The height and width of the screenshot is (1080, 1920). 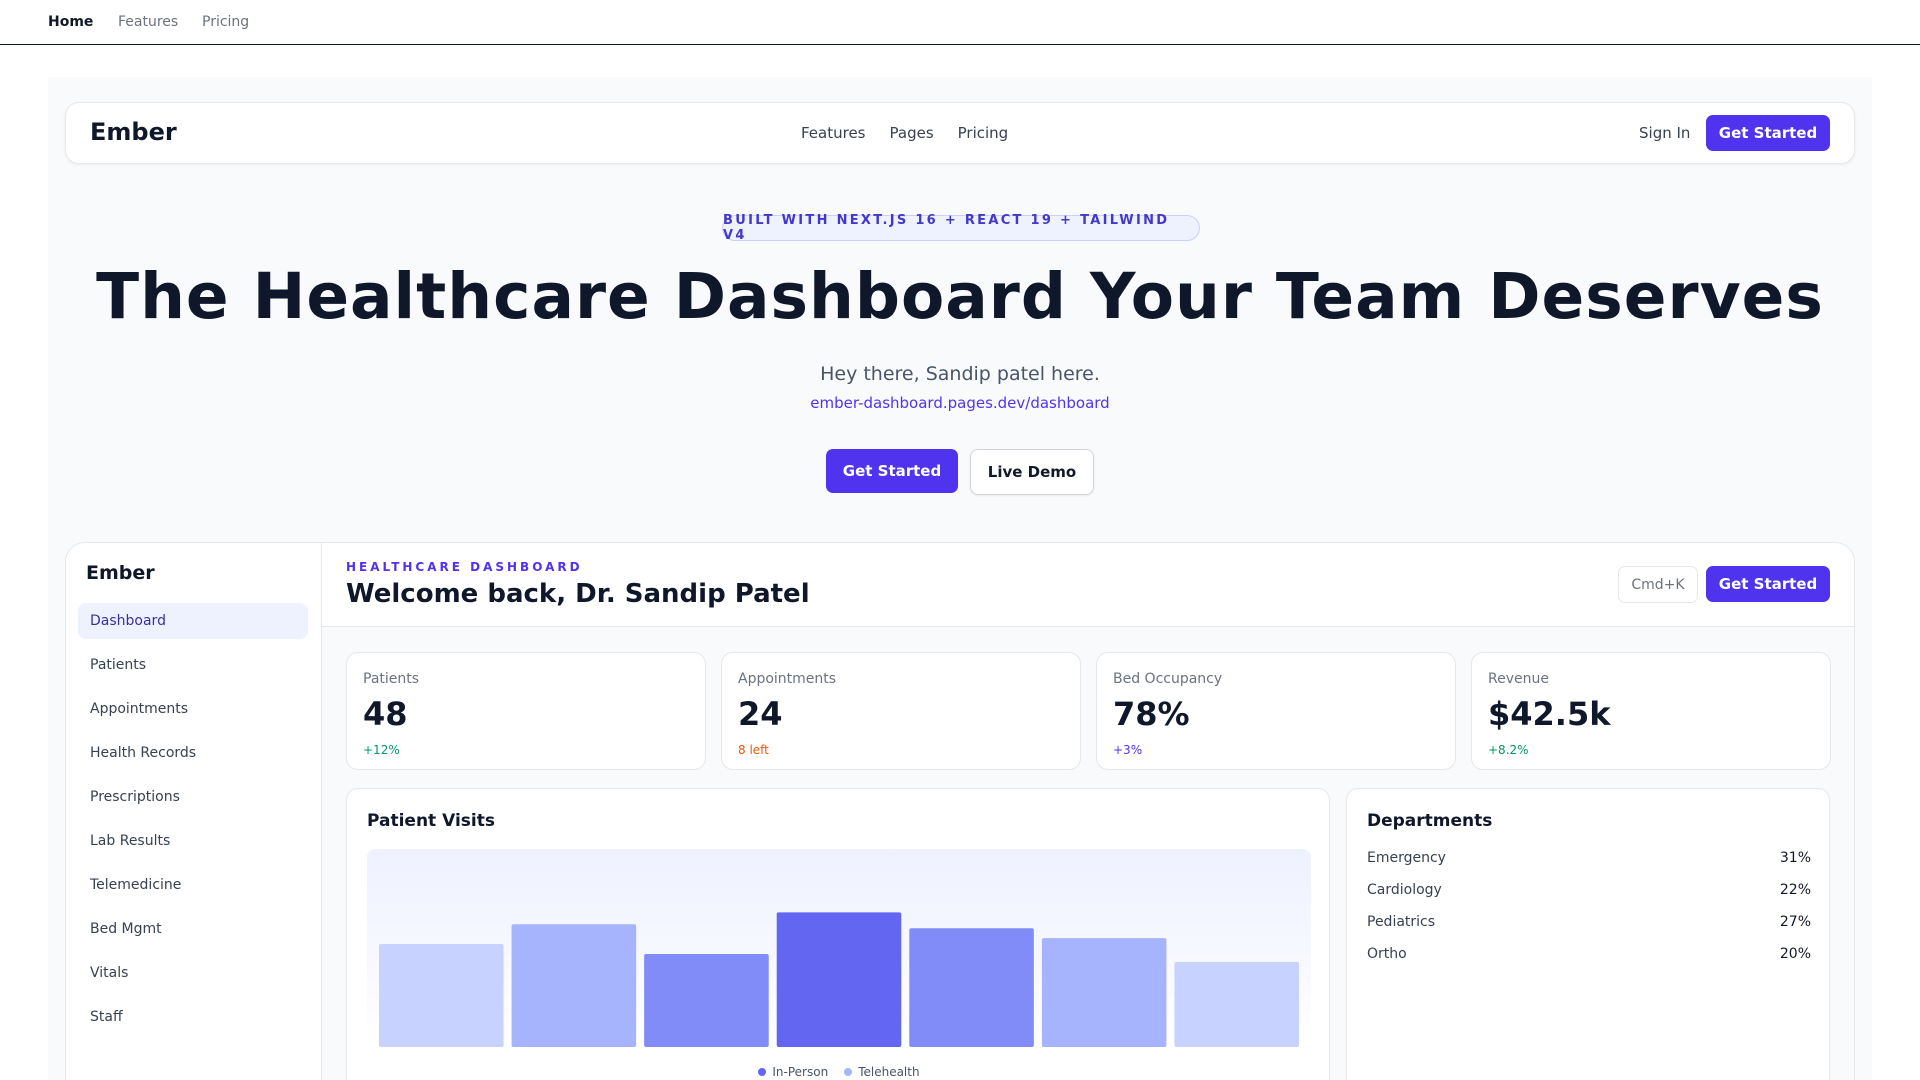 I want to click on topnav-pricing-link: Pricing, so click(x=226, y=22).